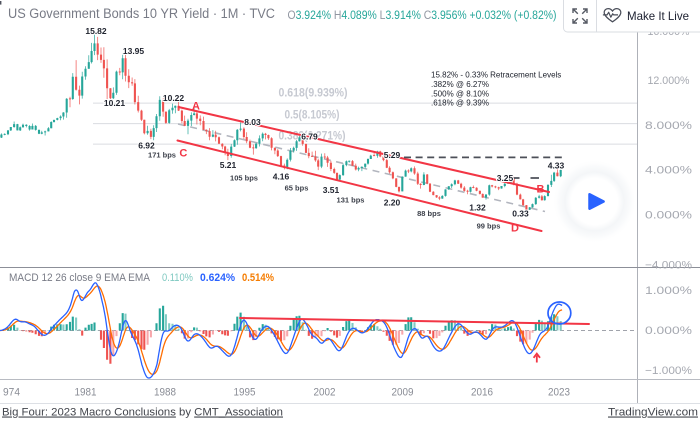  I want to click on svg-text: 88 bps, so click(429, 213).